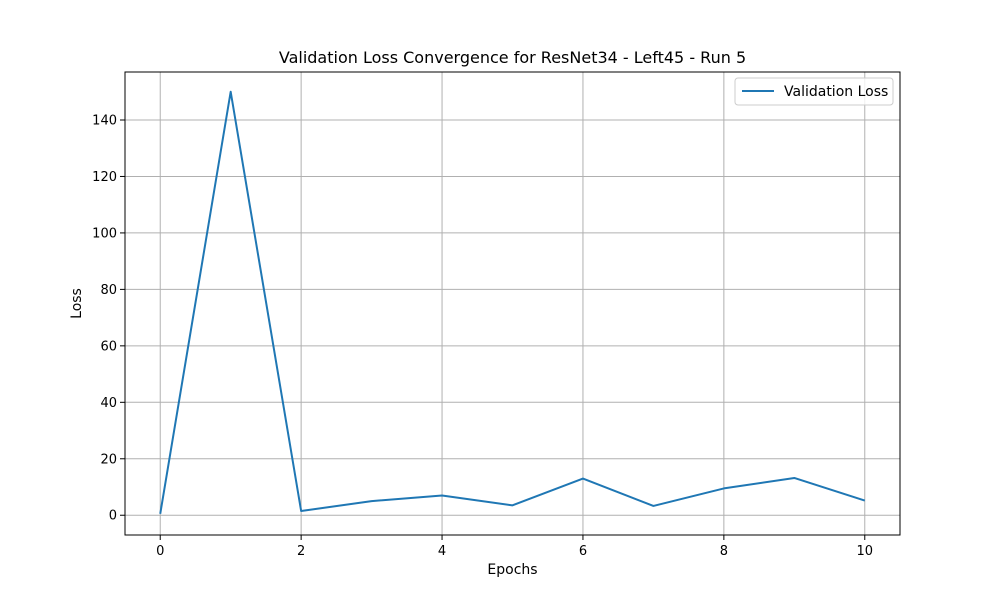 The image size is (1000, 600). What do you see at coordinates (108, 346) in the screenshot?
I see `y-tick-label: 60` at bounding box center [108, 346].